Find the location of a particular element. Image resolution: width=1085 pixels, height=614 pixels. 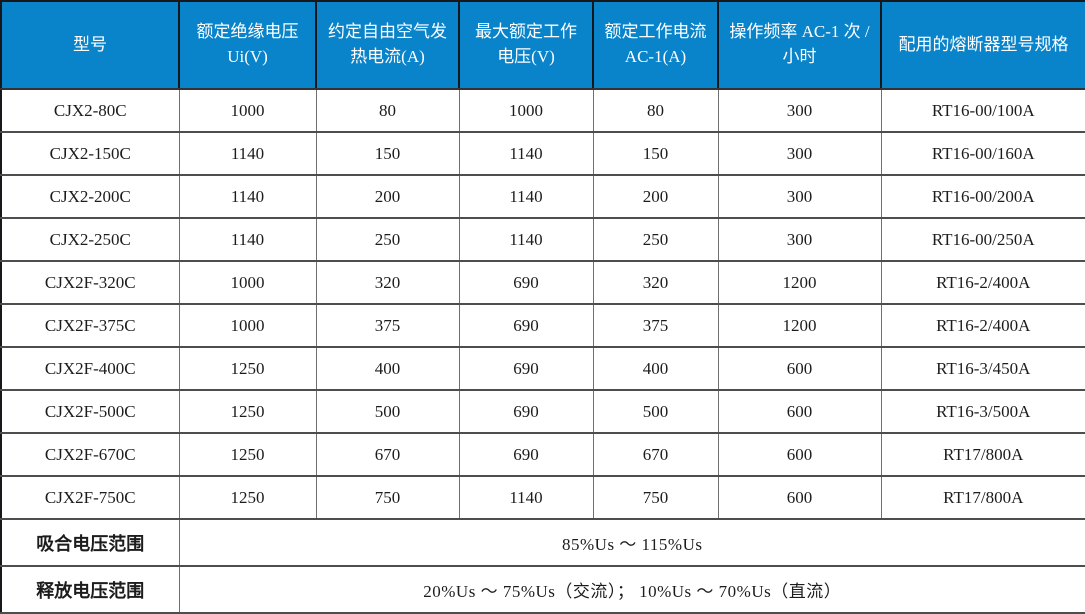

table-row: CJX2F-670C 1250 670 690 670 600 RT17/800A is located at coordinates (542, 454).